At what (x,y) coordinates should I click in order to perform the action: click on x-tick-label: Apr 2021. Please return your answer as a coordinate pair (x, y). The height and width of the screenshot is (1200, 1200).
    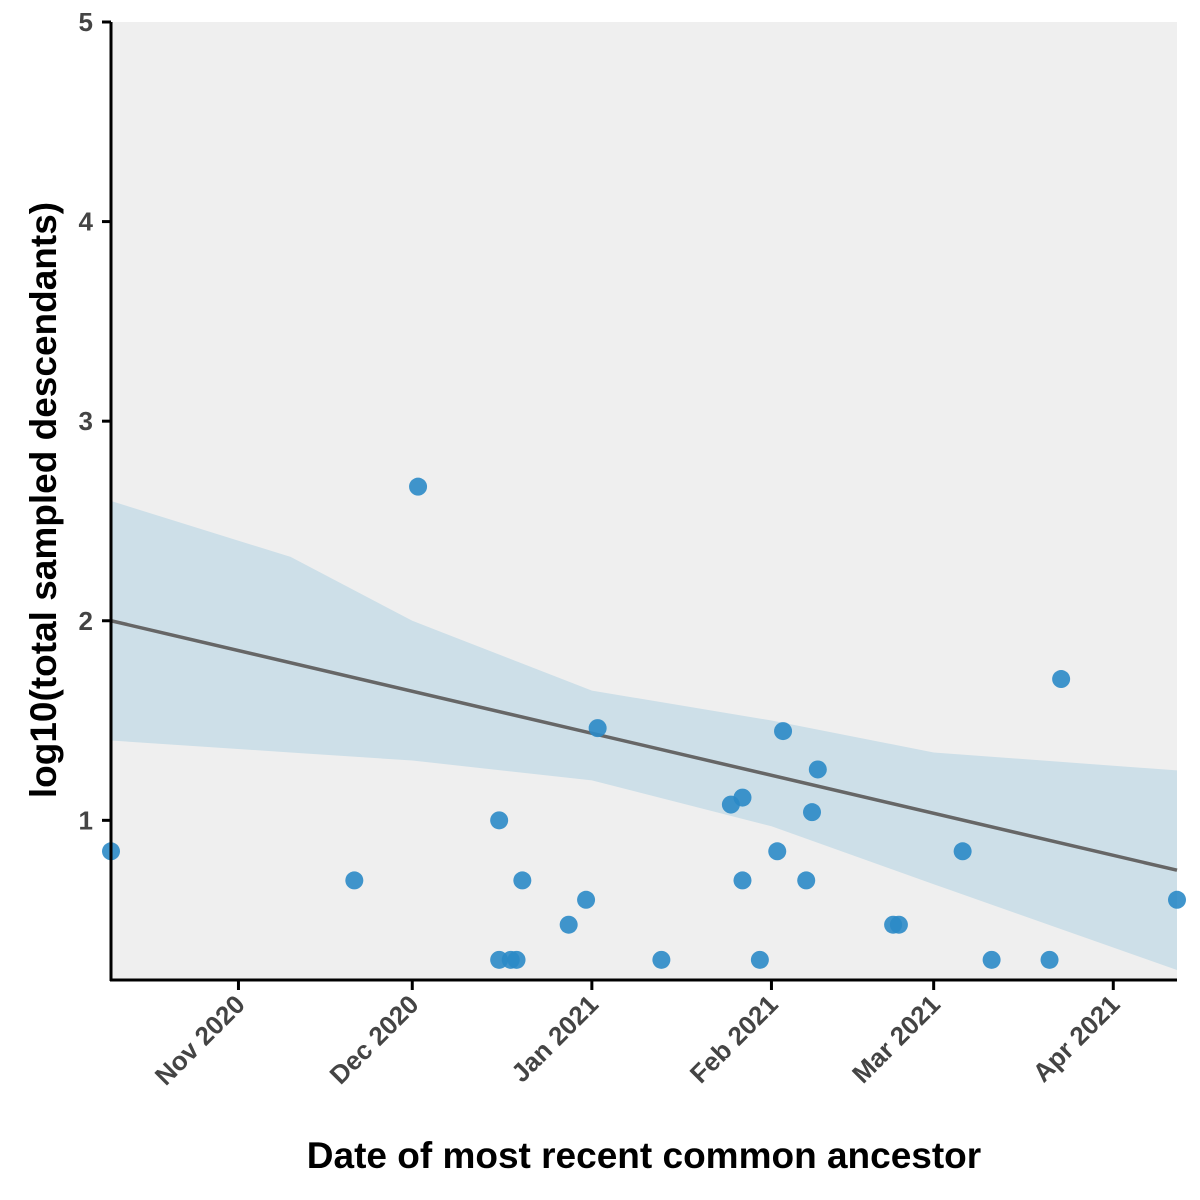
    Looking at the image, I should click on (1076, 1038).